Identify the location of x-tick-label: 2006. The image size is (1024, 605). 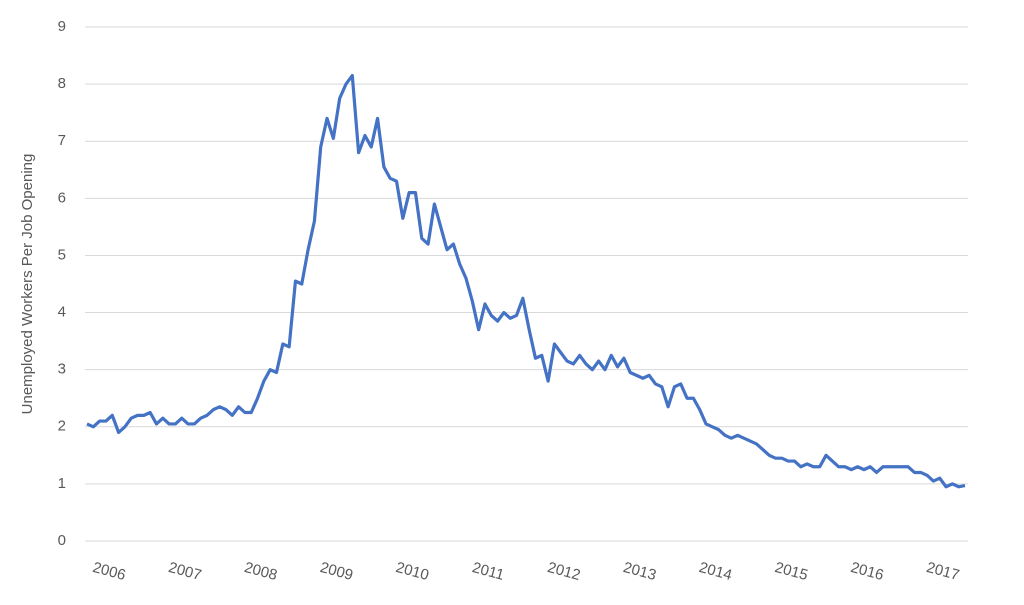
(109, 571).